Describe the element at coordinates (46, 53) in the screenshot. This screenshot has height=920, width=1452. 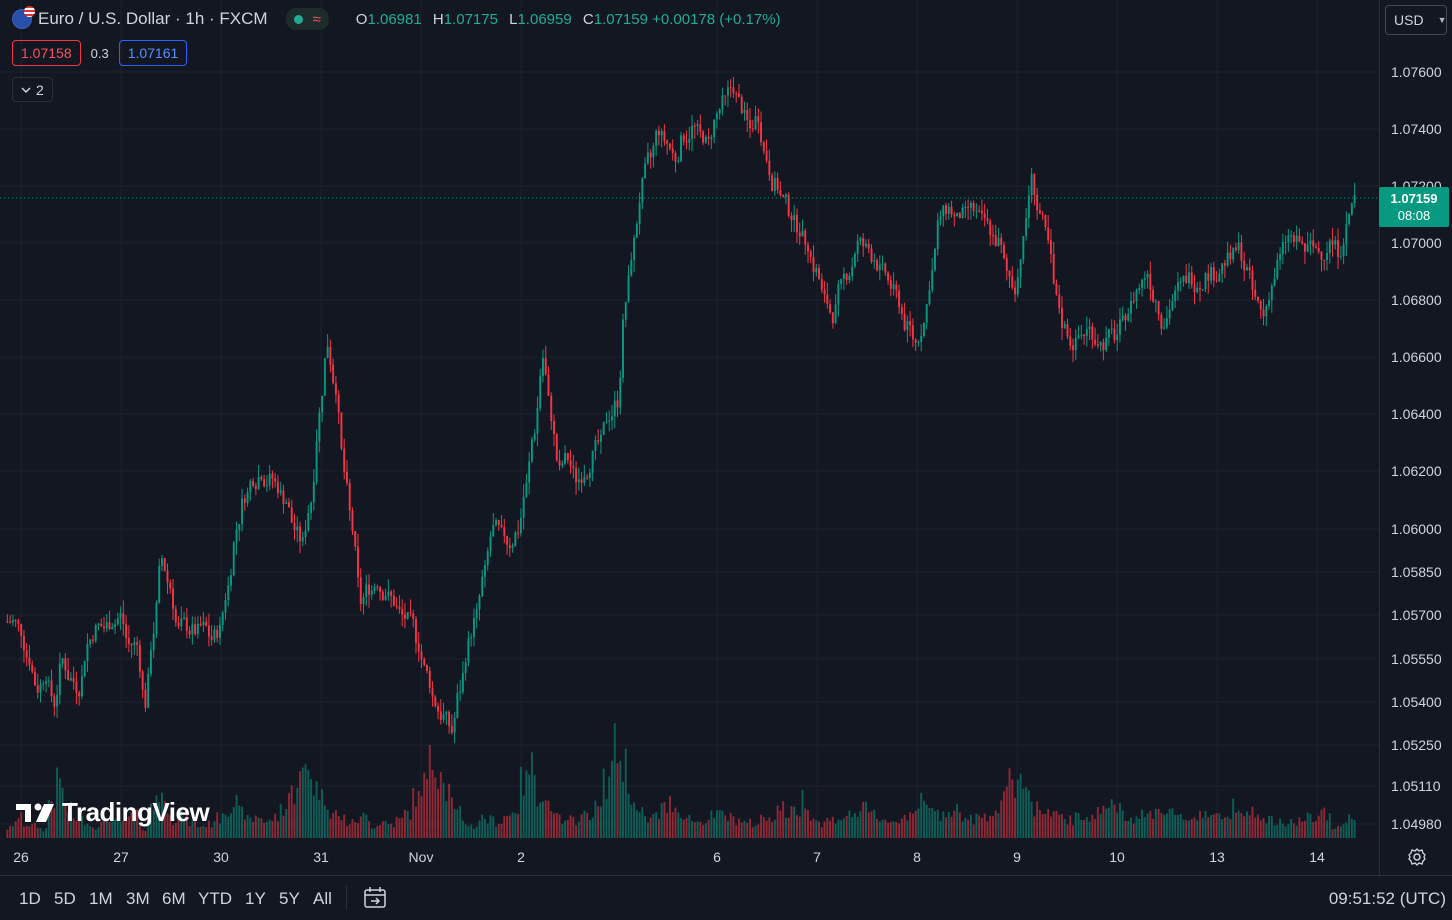
I see `sell-price-button: 1.07158` at that location.